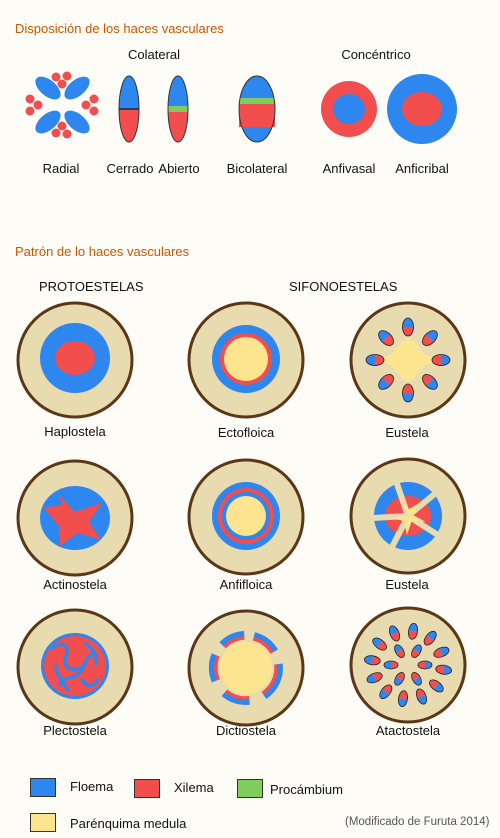  I want to click on column-header-protoestelas: PROTOESTELAS, so click(91, 286).